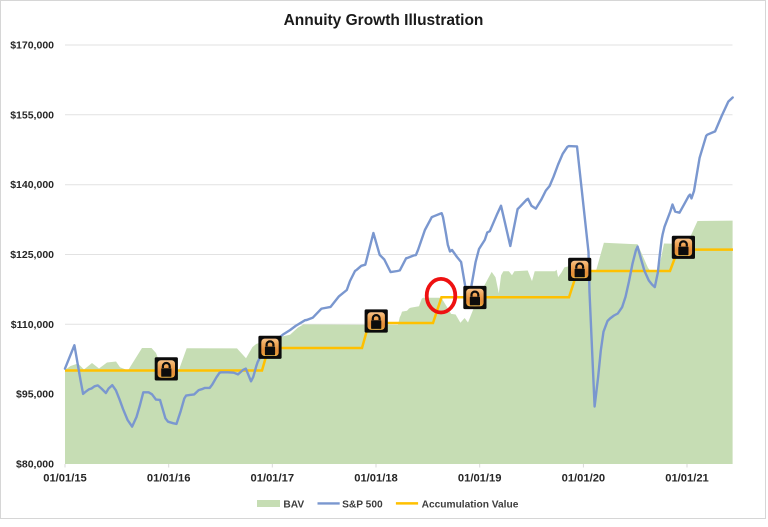 The image size is (768, 527). I want to click on svg-text: $95,000, so click(35, 395).